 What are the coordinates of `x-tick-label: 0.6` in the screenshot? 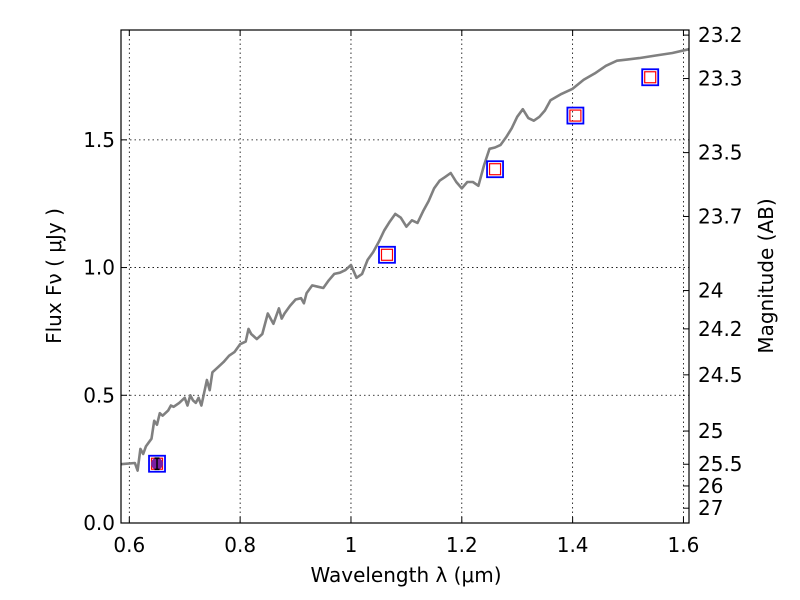 It's located at (129, 545).